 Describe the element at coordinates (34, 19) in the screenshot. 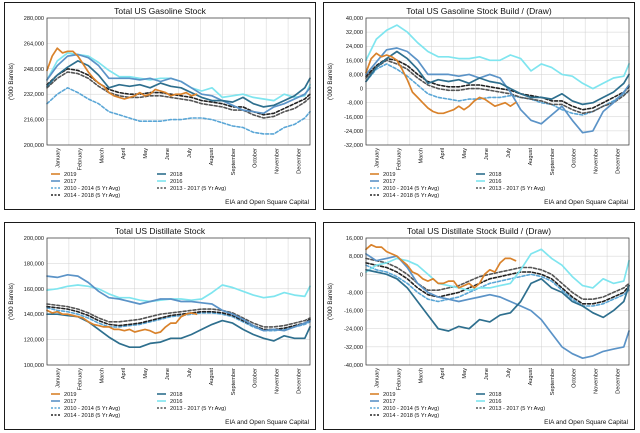

I see `y-tick-label: 280,000` at that location.